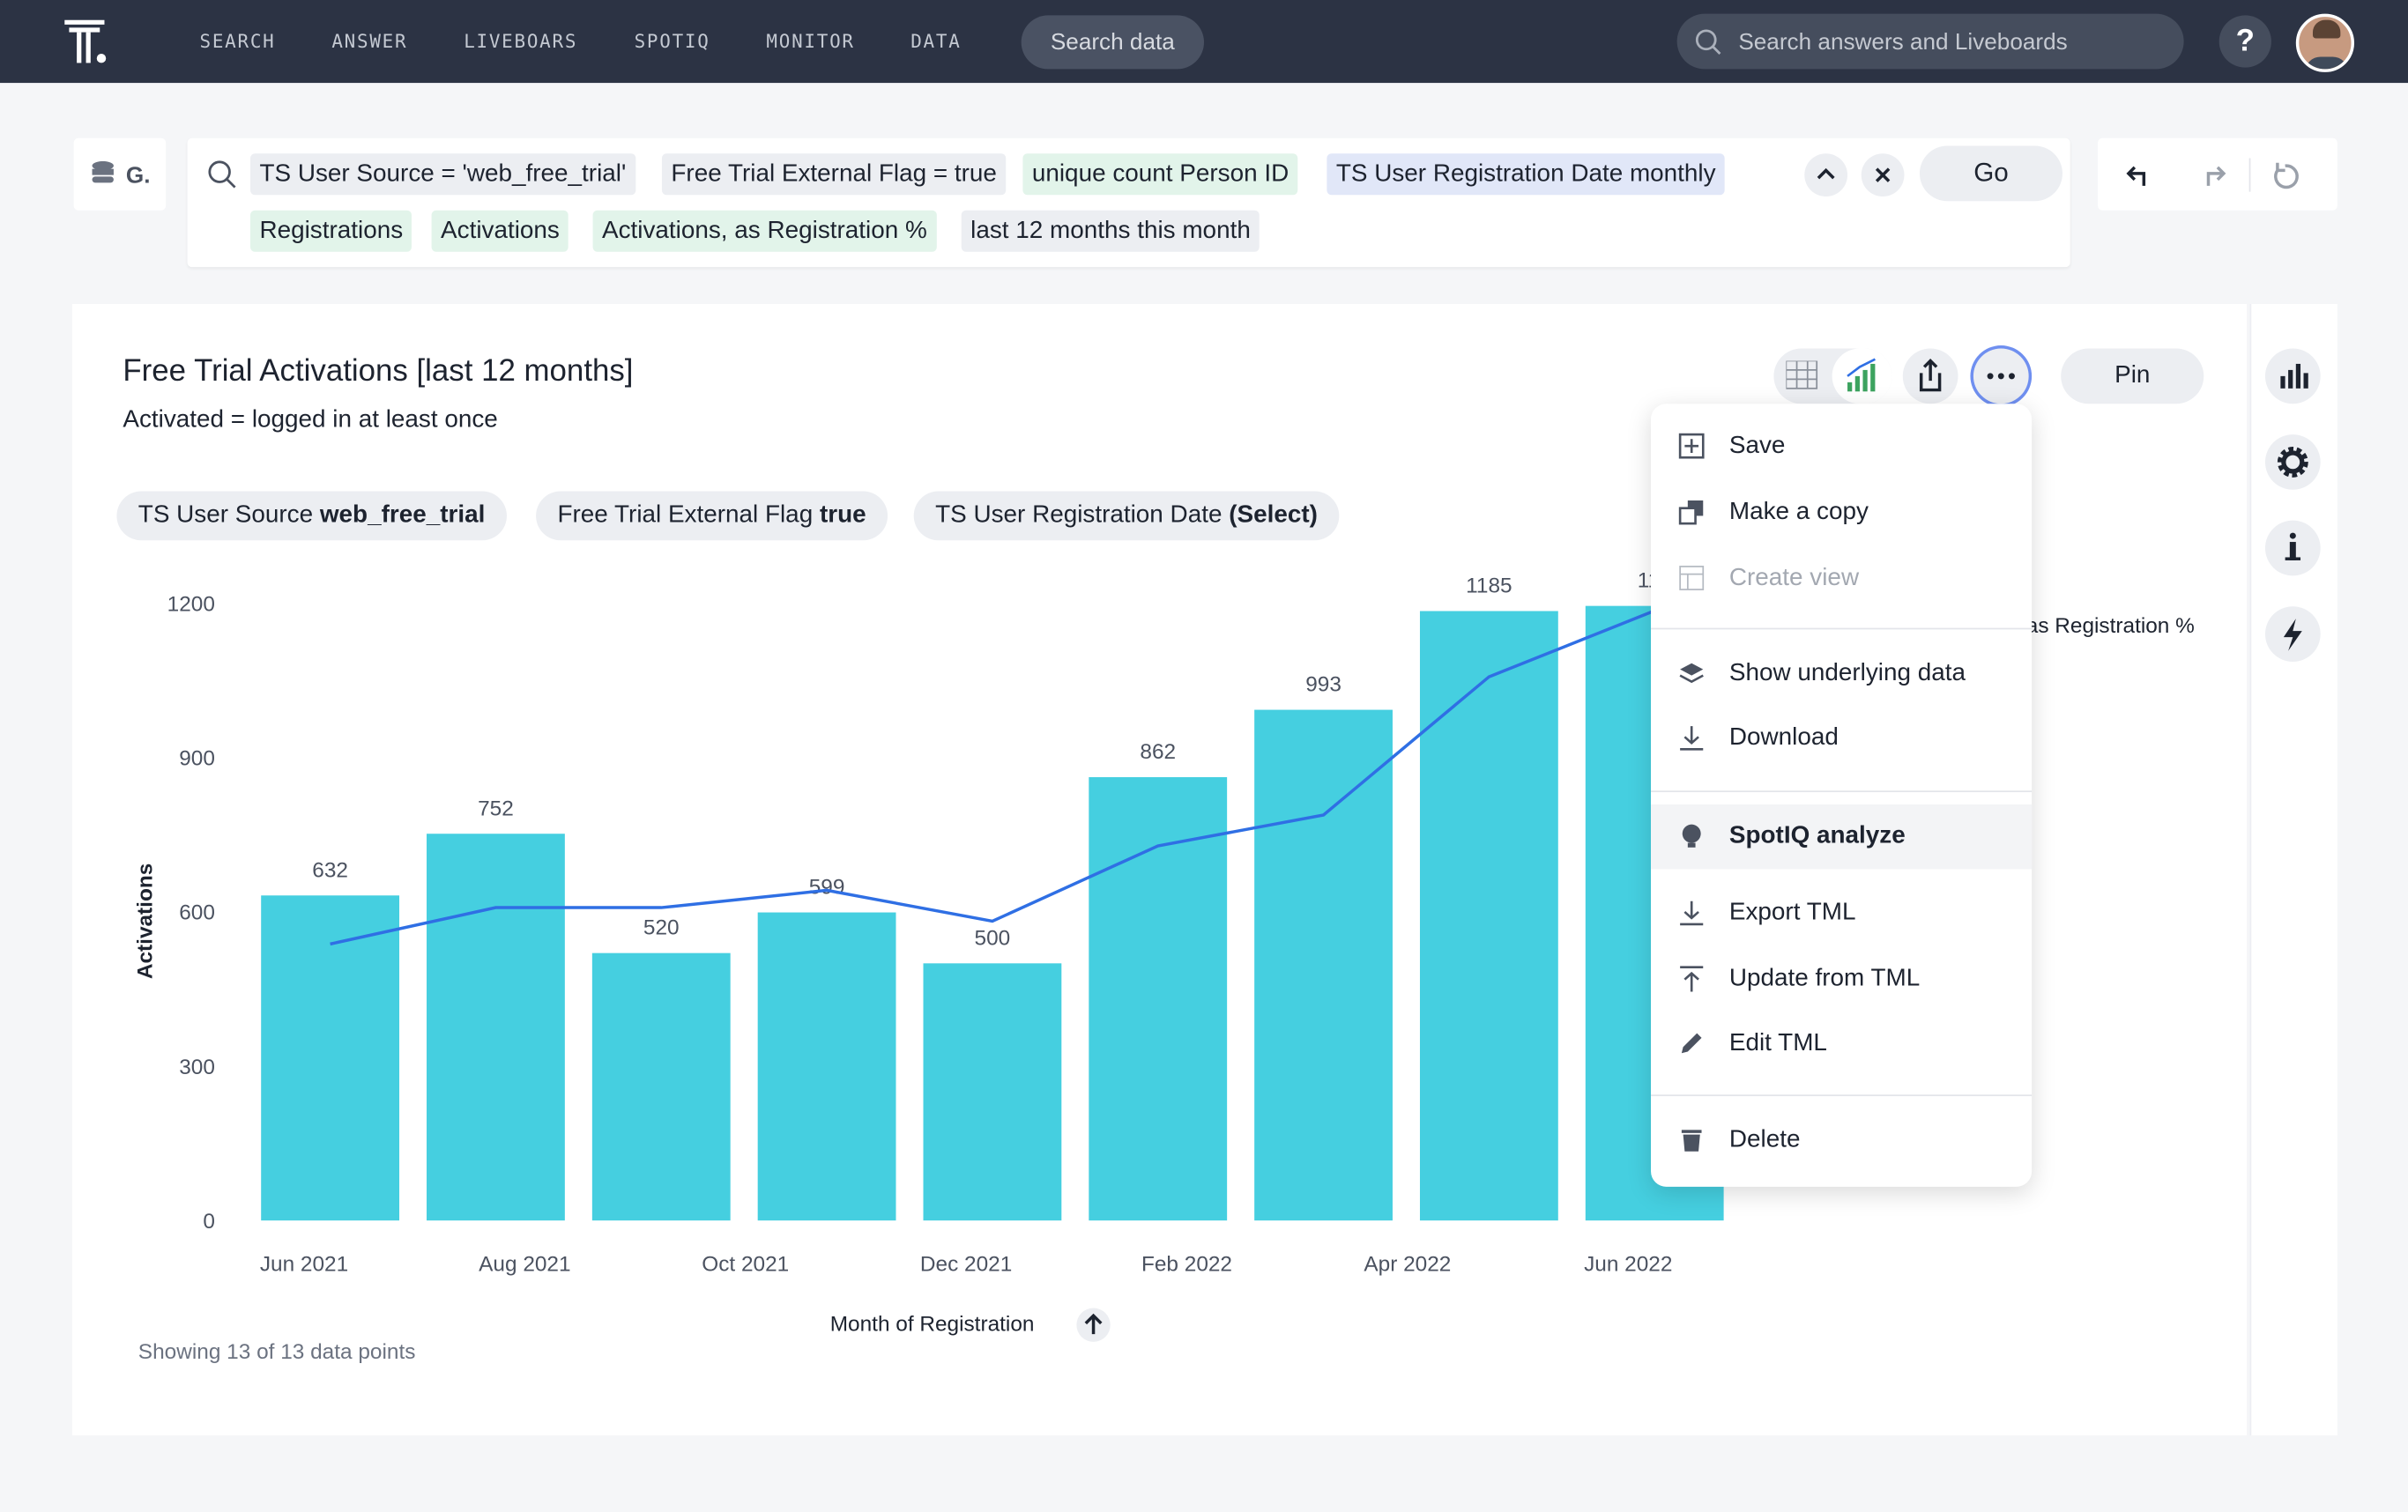  Describe the element at coordinates (330, 870) in the screenshot. I see `bar-value-label: 632` at that location.